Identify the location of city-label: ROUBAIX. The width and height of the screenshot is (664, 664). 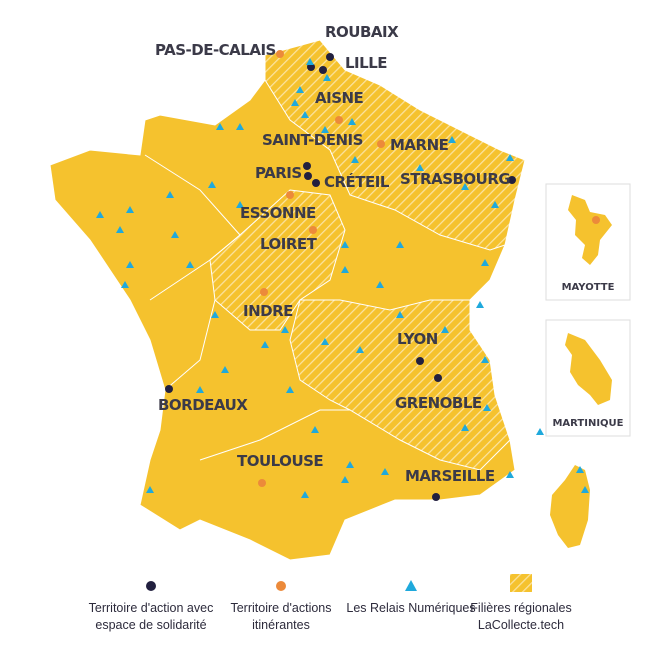
(362, 32).